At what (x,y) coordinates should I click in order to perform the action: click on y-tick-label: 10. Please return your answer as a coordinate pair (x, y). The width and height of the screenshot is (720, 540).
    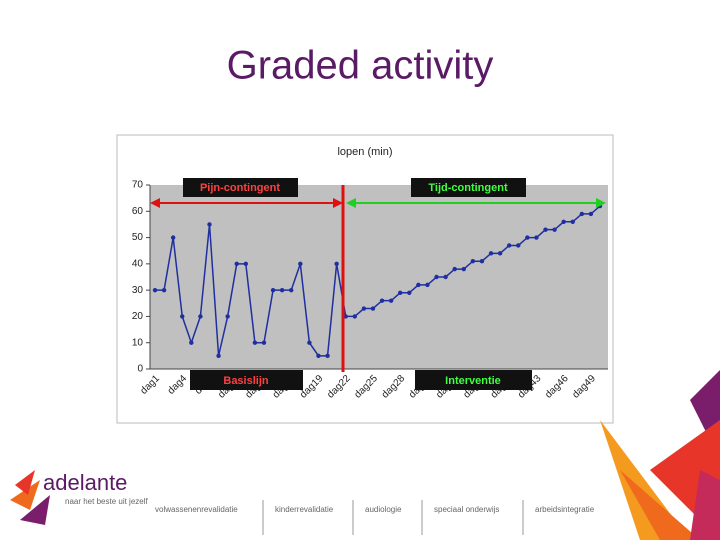
    Looking at the image, I should click on (138, 342).